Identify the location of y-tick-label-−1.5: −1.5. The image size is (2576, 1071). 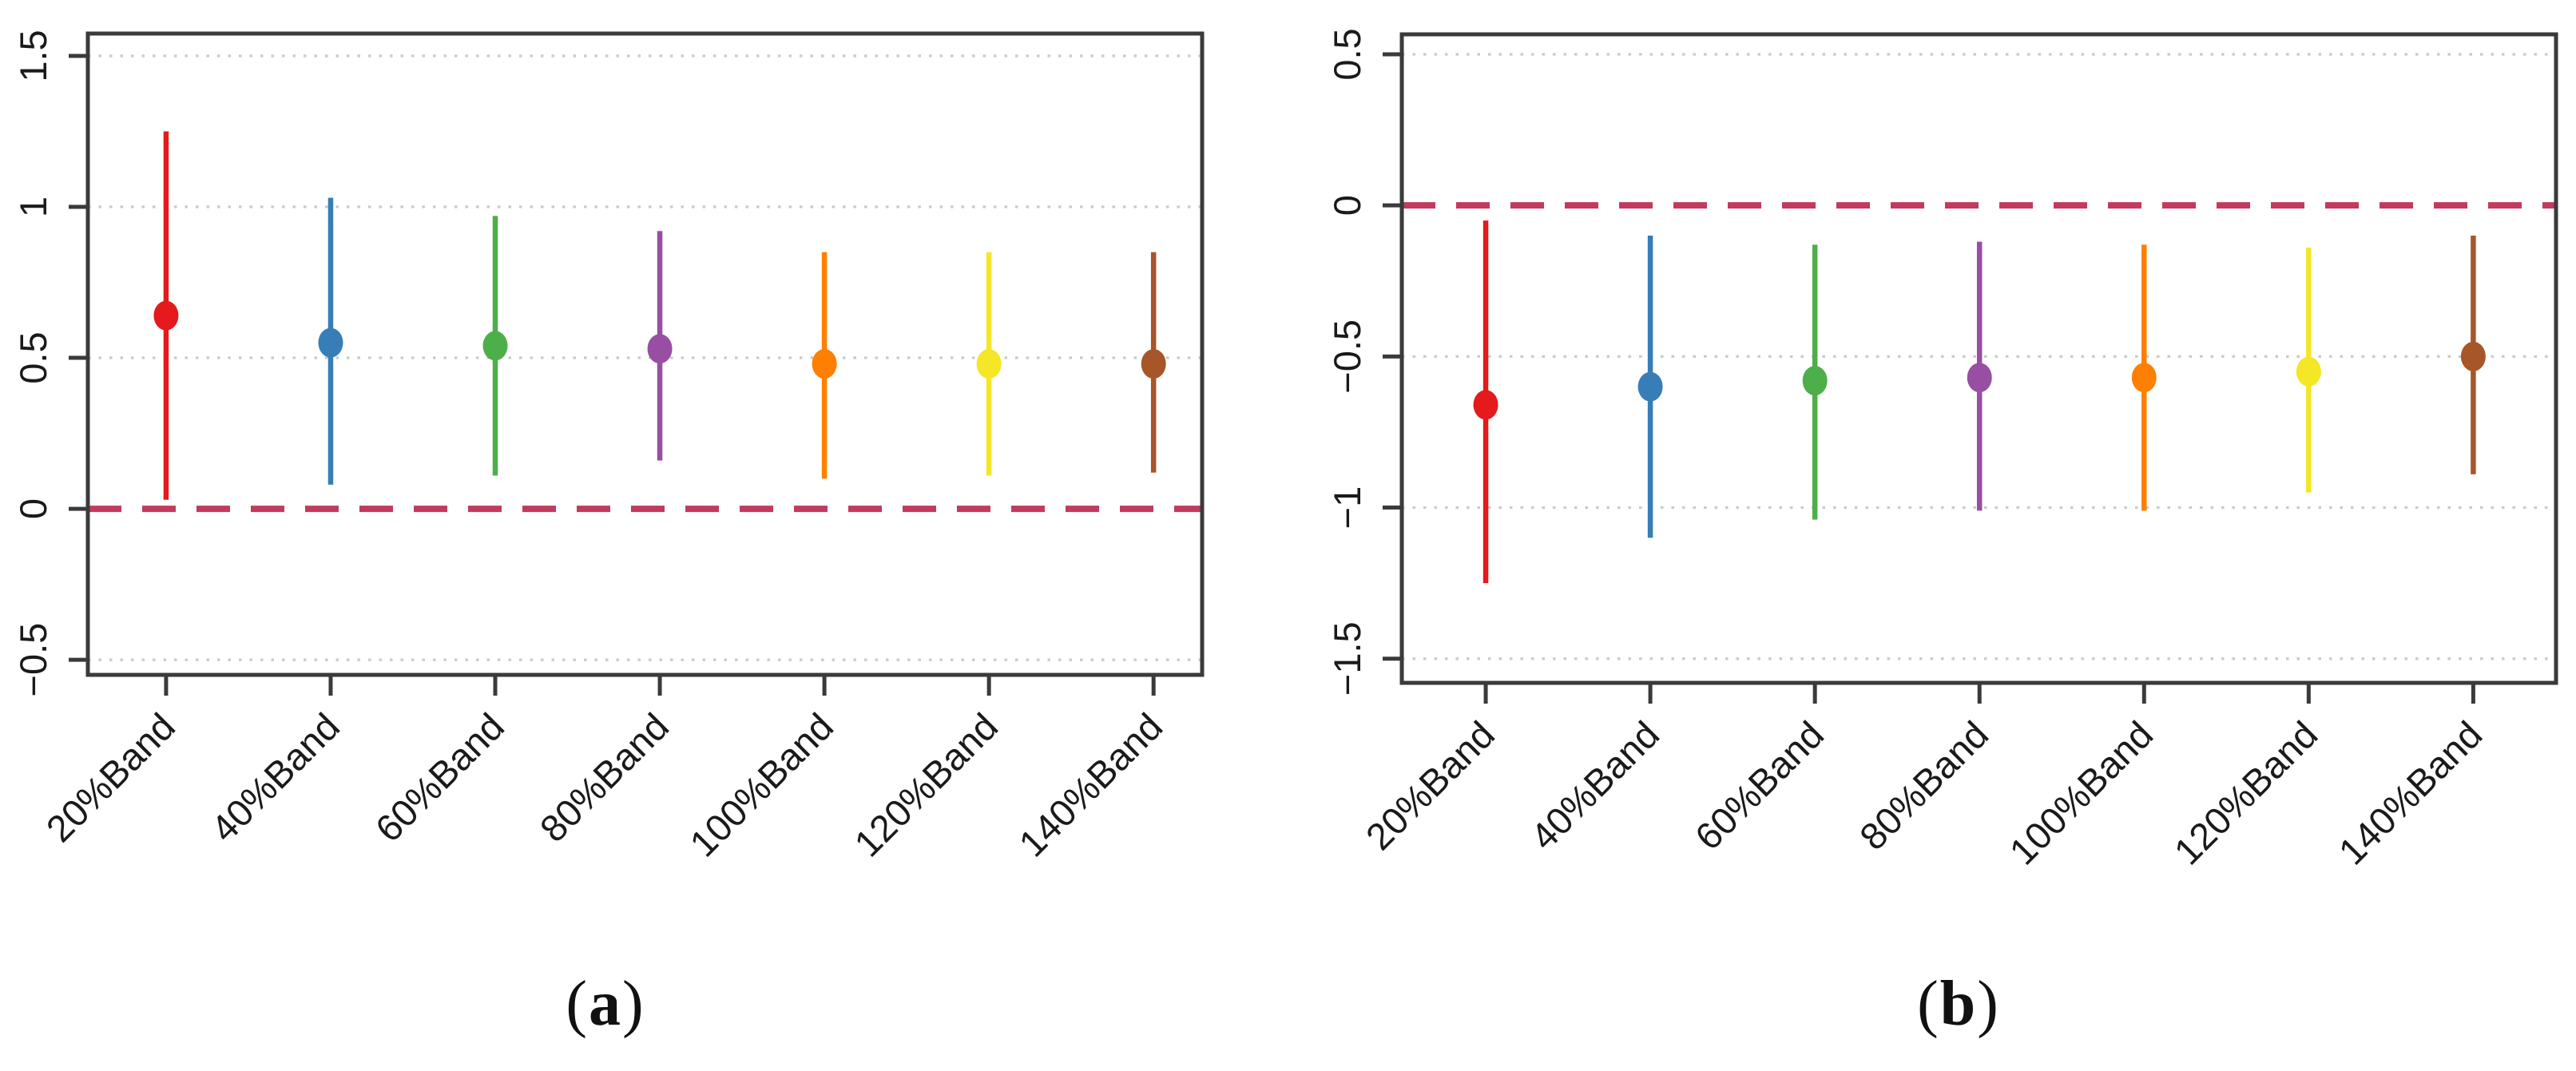
(1347, 658).